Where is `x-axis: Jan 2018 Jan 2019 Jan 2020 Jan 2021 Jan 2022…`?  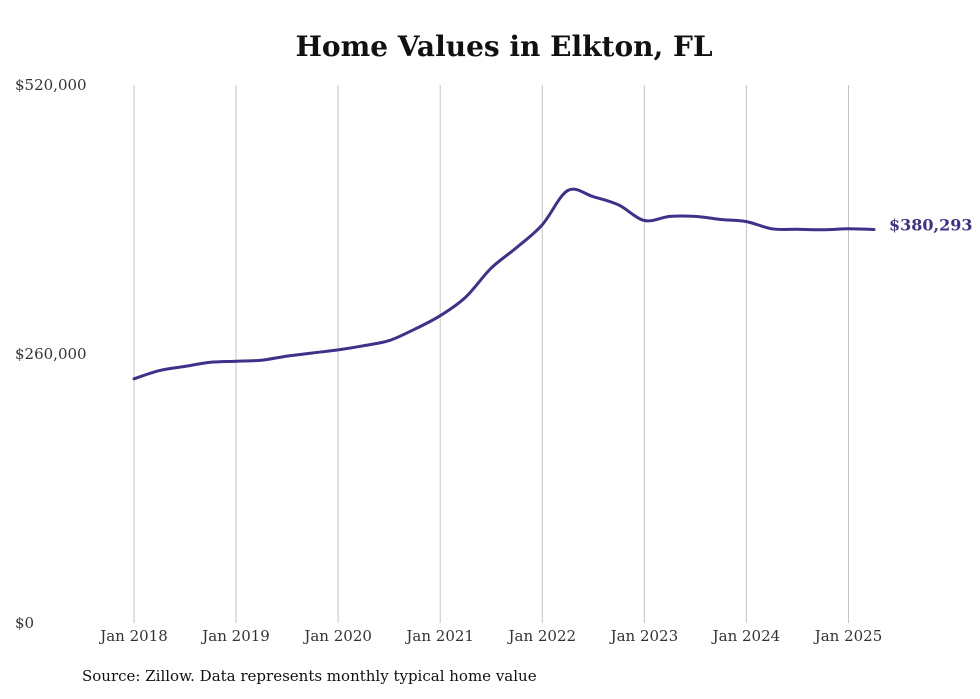 x-axis: Jan 2018 Jan 2019 Jan 2020 Jan 2021 Jan 2022… is located at coordinates (490, 636).